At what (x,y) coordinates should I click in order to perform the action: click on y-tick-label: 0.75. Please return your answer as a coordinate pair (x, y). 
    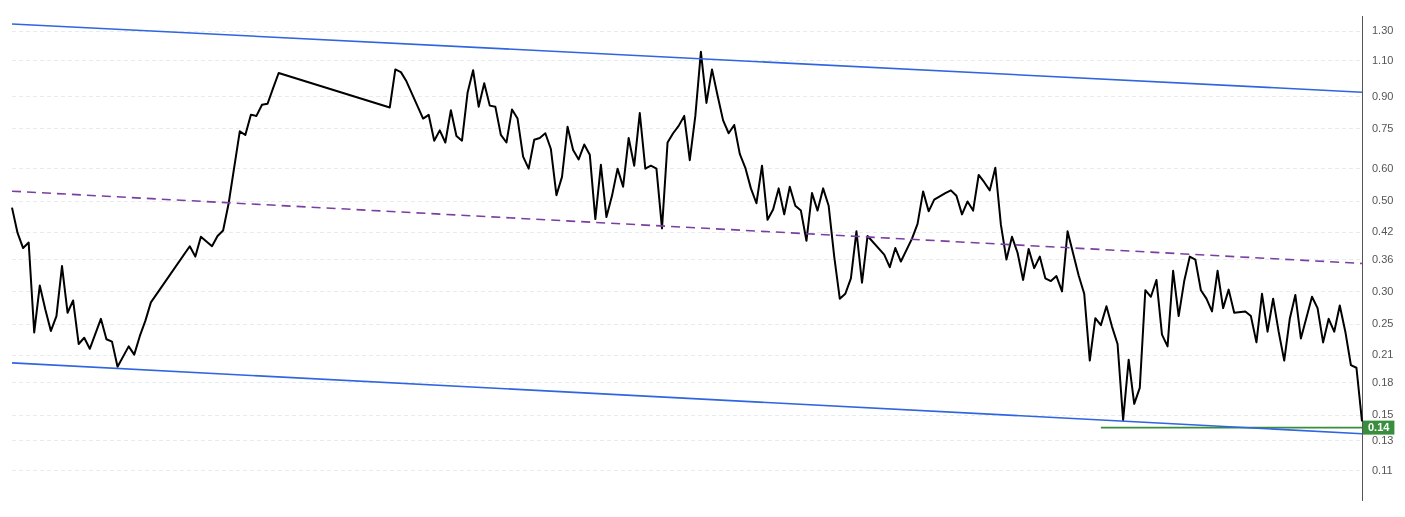
    Looking at the image, I should click on (1383, 127).